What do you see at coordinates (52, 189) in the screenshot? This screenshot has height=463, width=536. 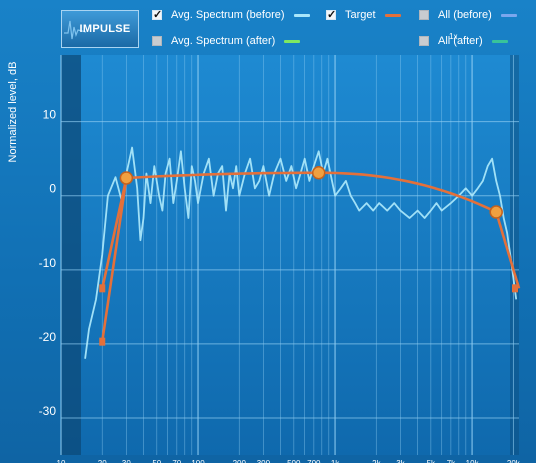 I see `y-tick-label: 0` at bounding box center [52, 189].